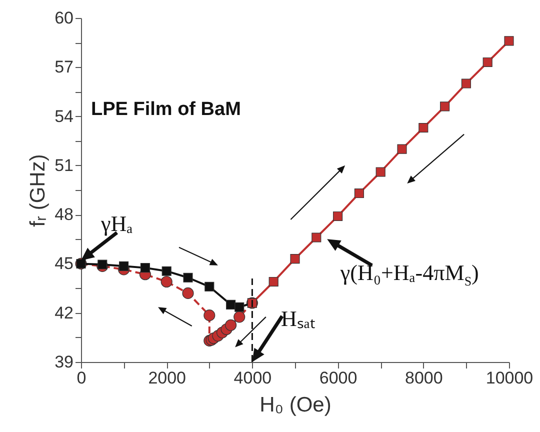 Image resolution: width=540 pixels, height=432 pixels. Describe the element at coordinates (64, 165) in the screenshot. I see `y-tick-label: 51` at that location.